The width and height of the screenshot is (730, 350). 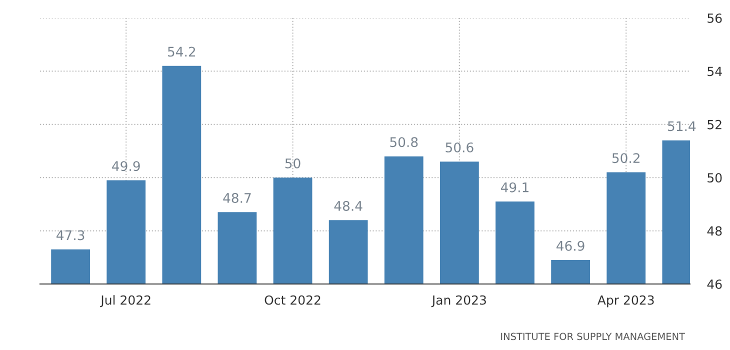 I want to click on y-tick-label: 48, so click(x=714, y=231).